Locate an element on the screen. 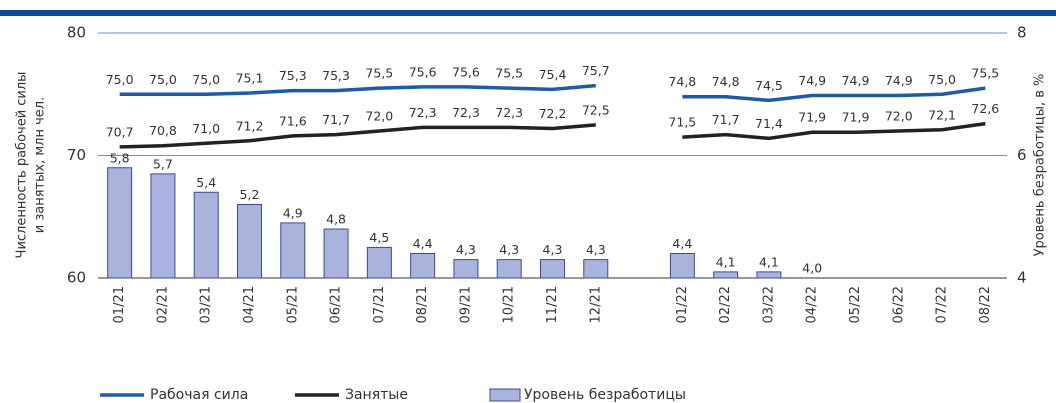 The image size is (1056, 403). data-label: 71,6 is located at coordinates (293, 120).